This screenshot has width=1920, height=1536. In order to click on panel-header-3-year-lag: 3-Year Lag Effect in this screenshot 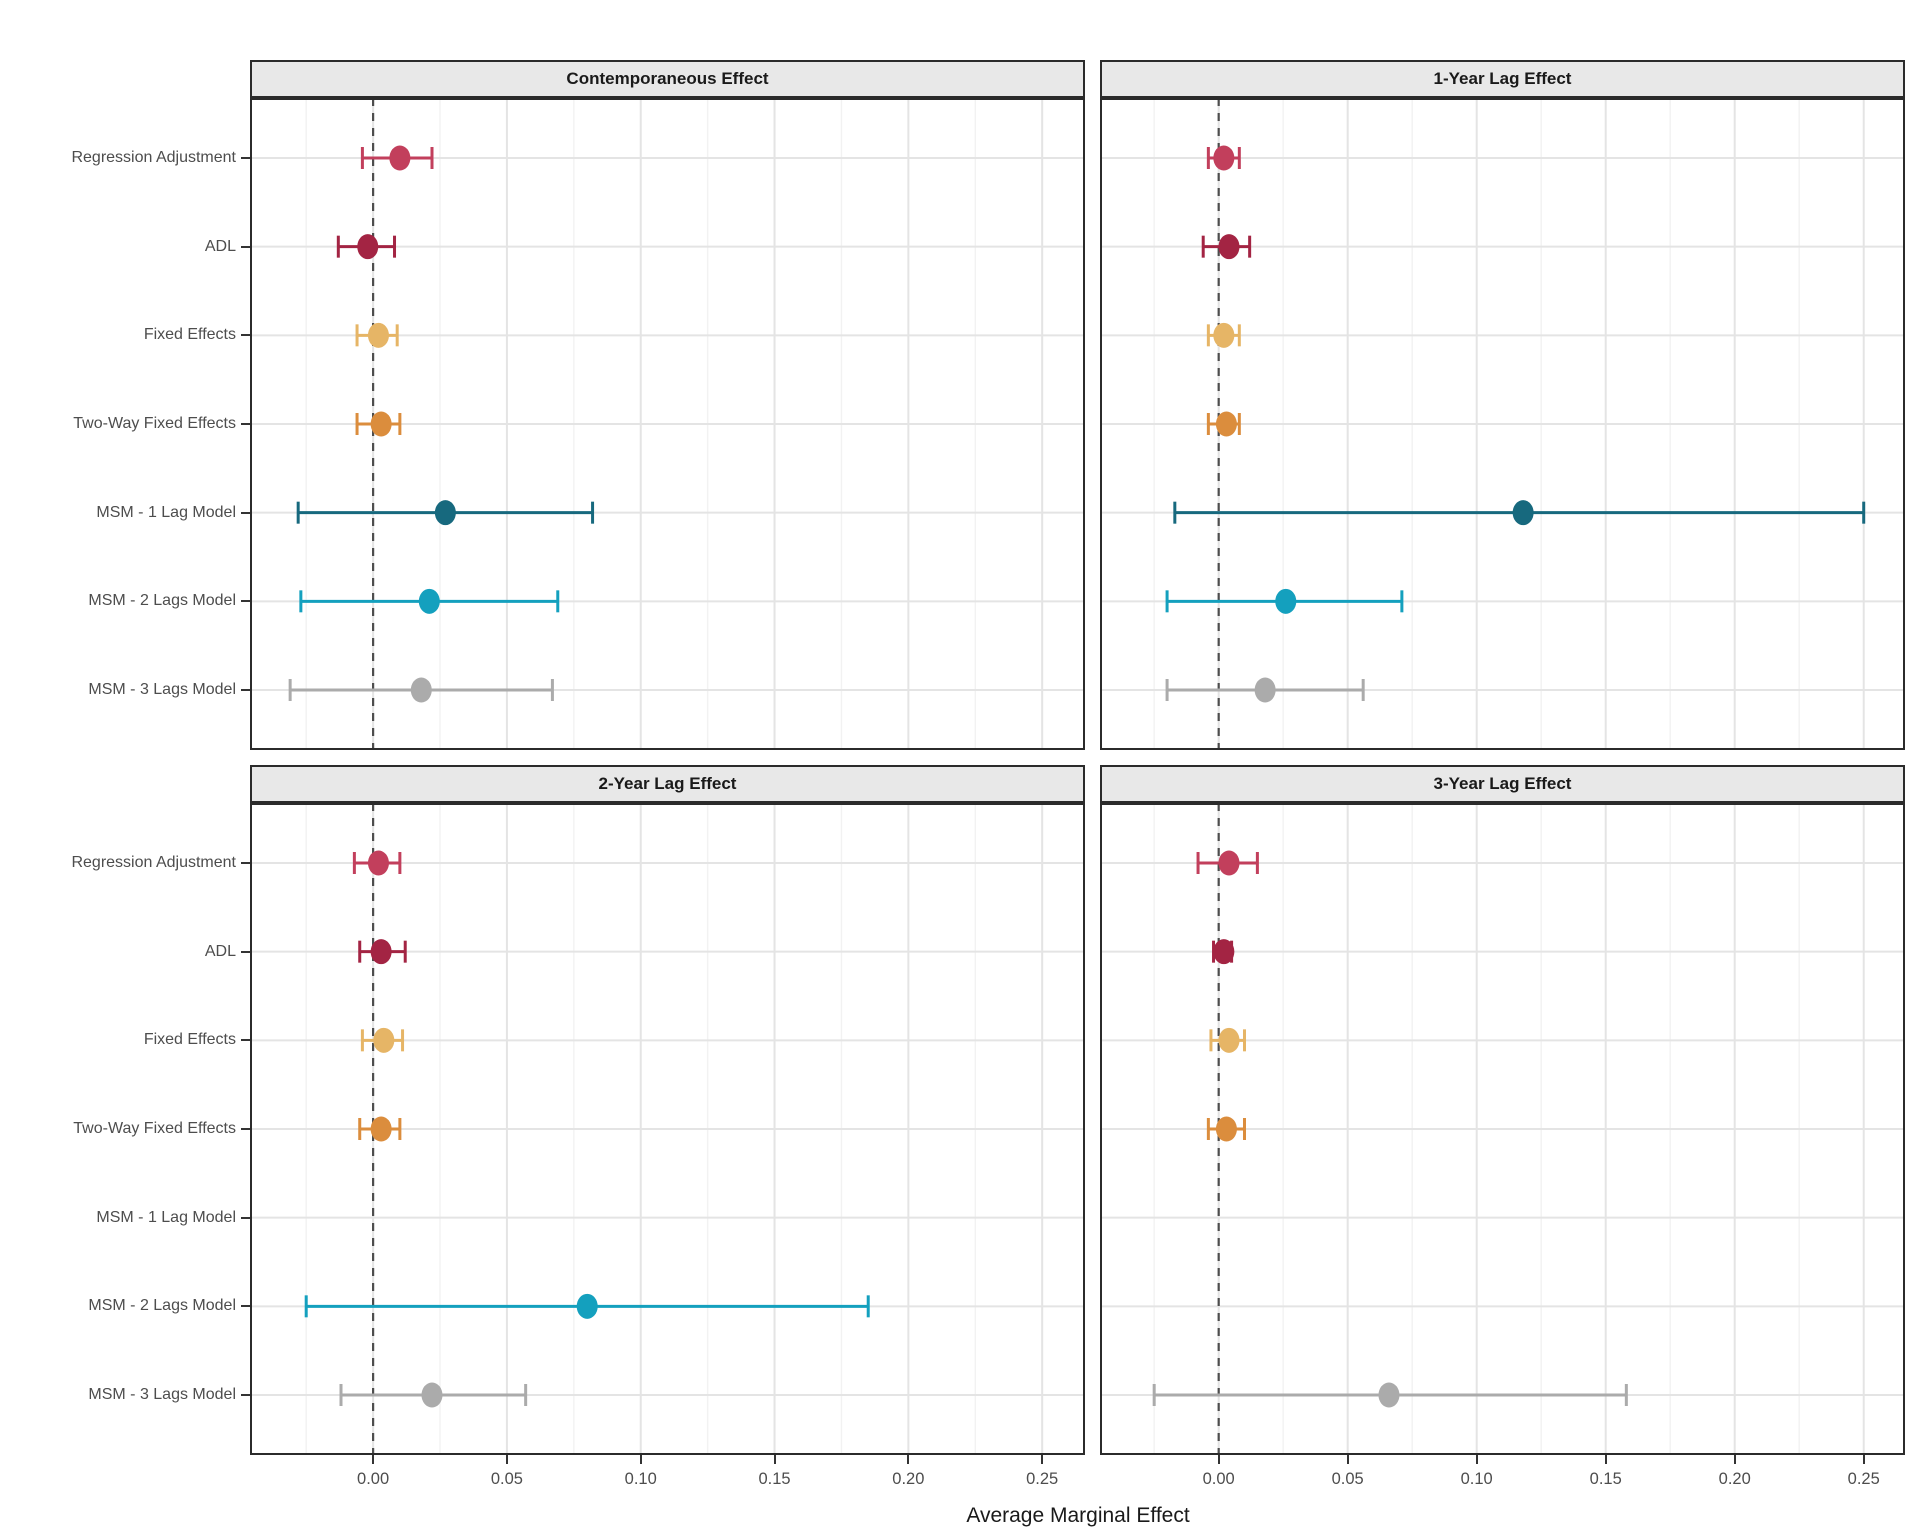, I will do `click(1502, 784)`.